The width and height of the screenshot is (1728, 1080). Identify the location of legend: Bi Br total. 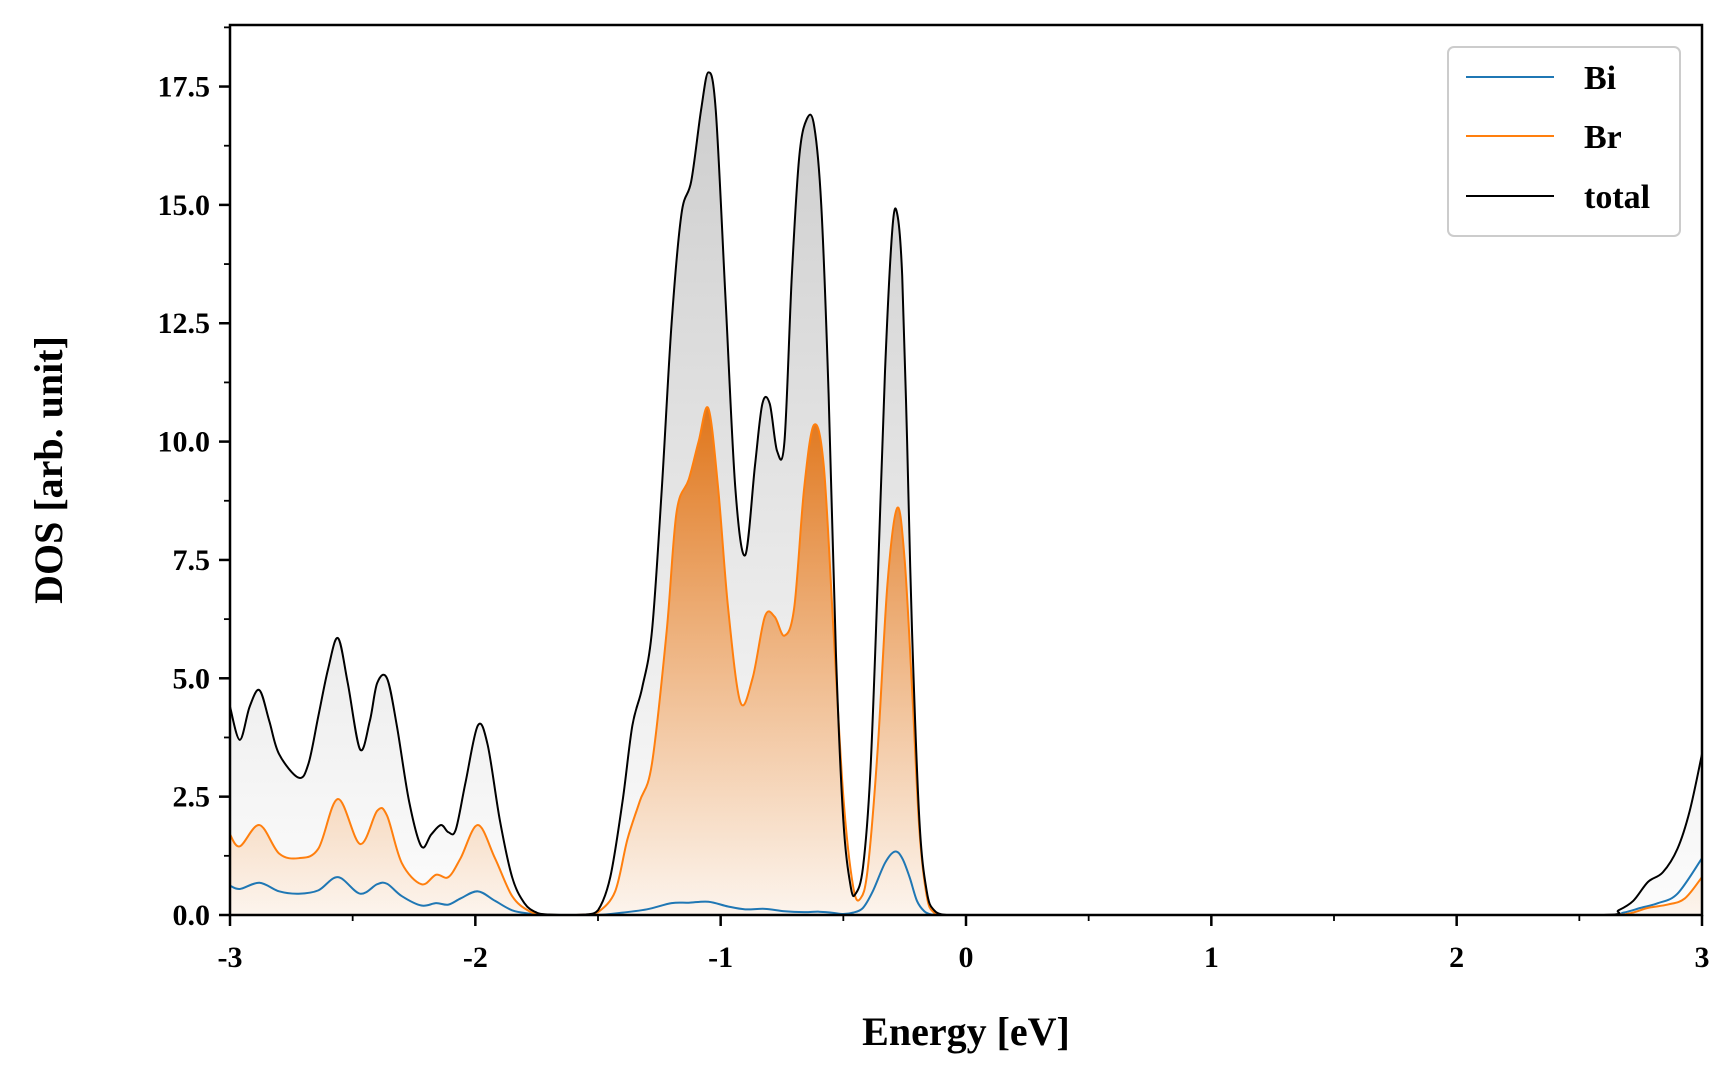
(1564, 141).